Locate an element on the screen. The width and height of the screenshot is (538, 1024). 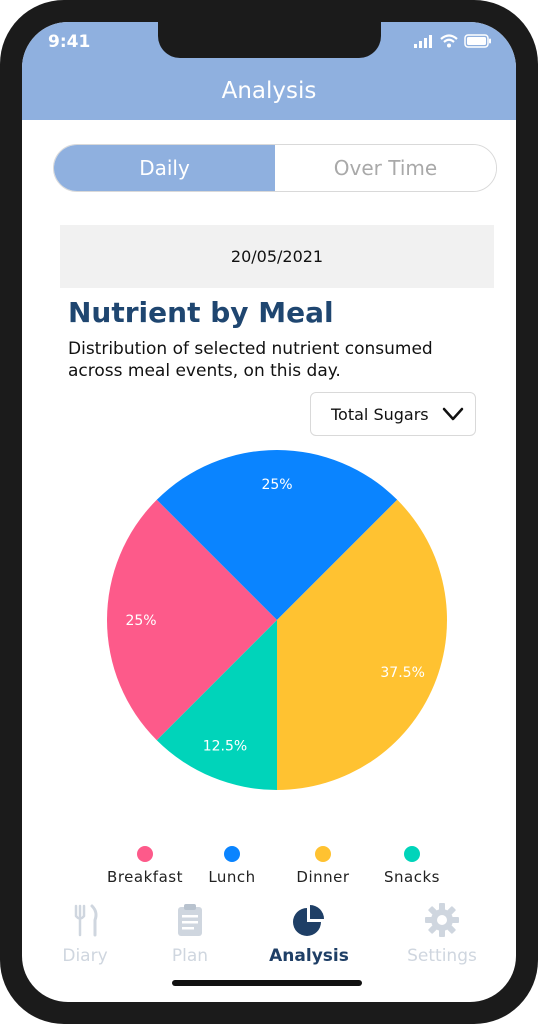
over-time-tab: Over Time is located at coordinates (385, 168).